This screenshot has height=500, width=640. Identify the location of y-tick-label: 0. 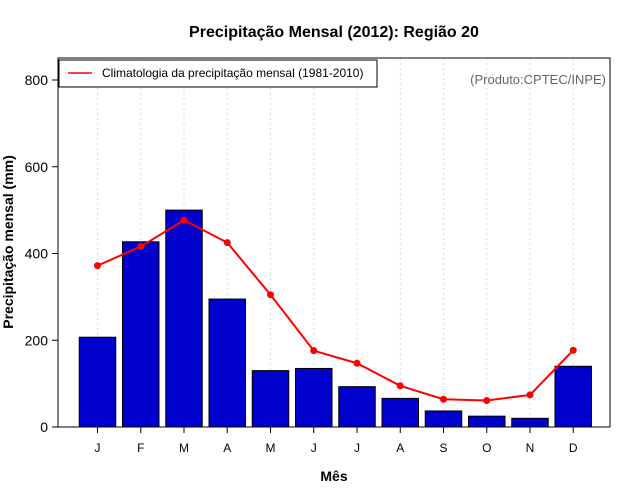
(44, 427).